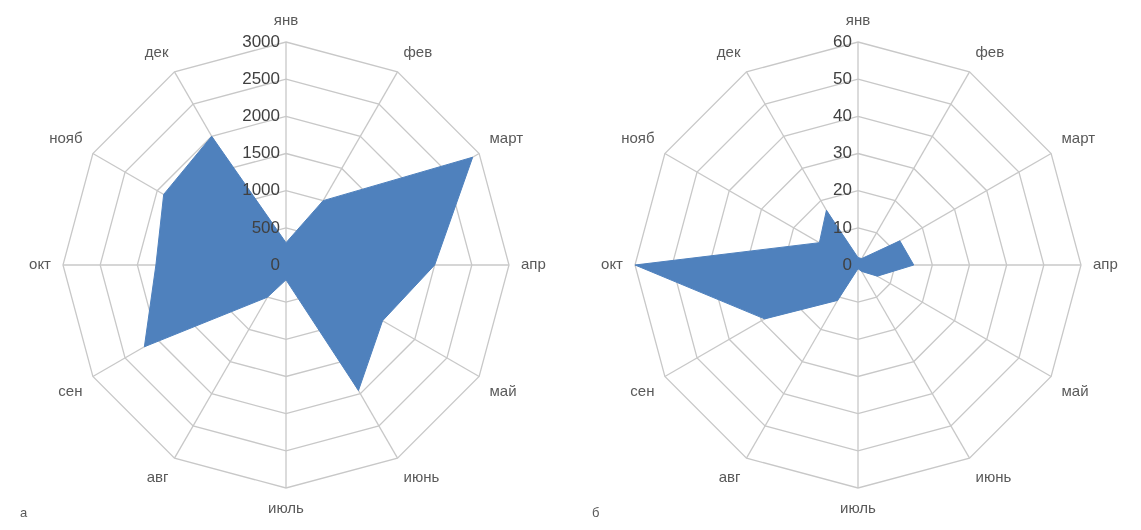  I want to click on y-tick-label: 1500, so click(261, 153).